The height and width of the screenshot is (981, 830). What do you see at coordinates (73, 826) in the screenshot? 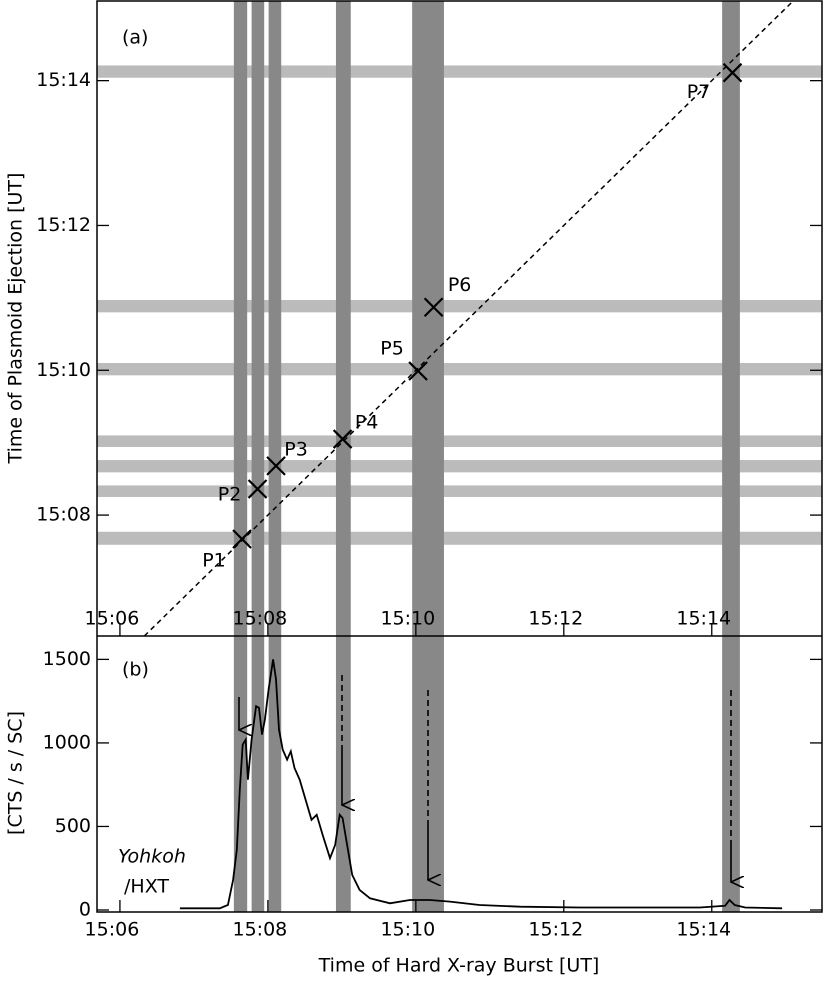
I see `y-tick-label: 500` at bounding box center [73, 826].